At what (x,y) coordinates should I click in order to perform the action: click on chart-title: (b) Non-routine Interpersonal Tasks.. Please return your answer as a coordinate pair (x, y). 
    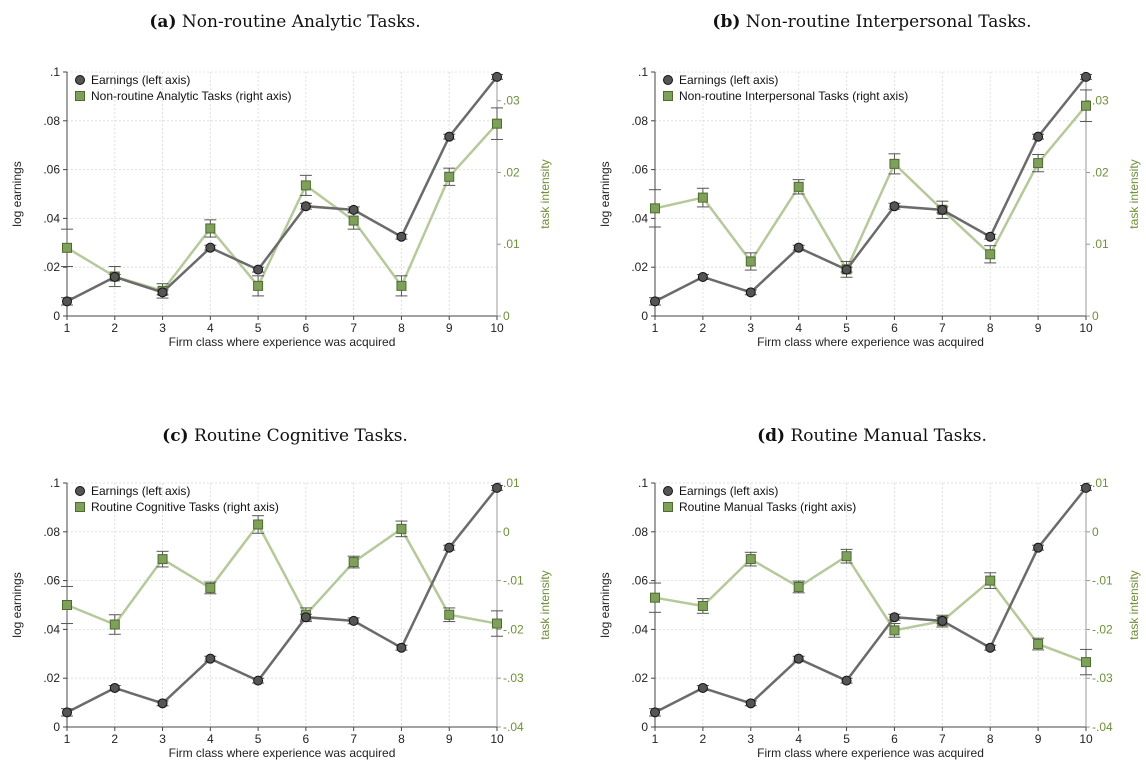
    Looking at the image, I should click on (871, 22).